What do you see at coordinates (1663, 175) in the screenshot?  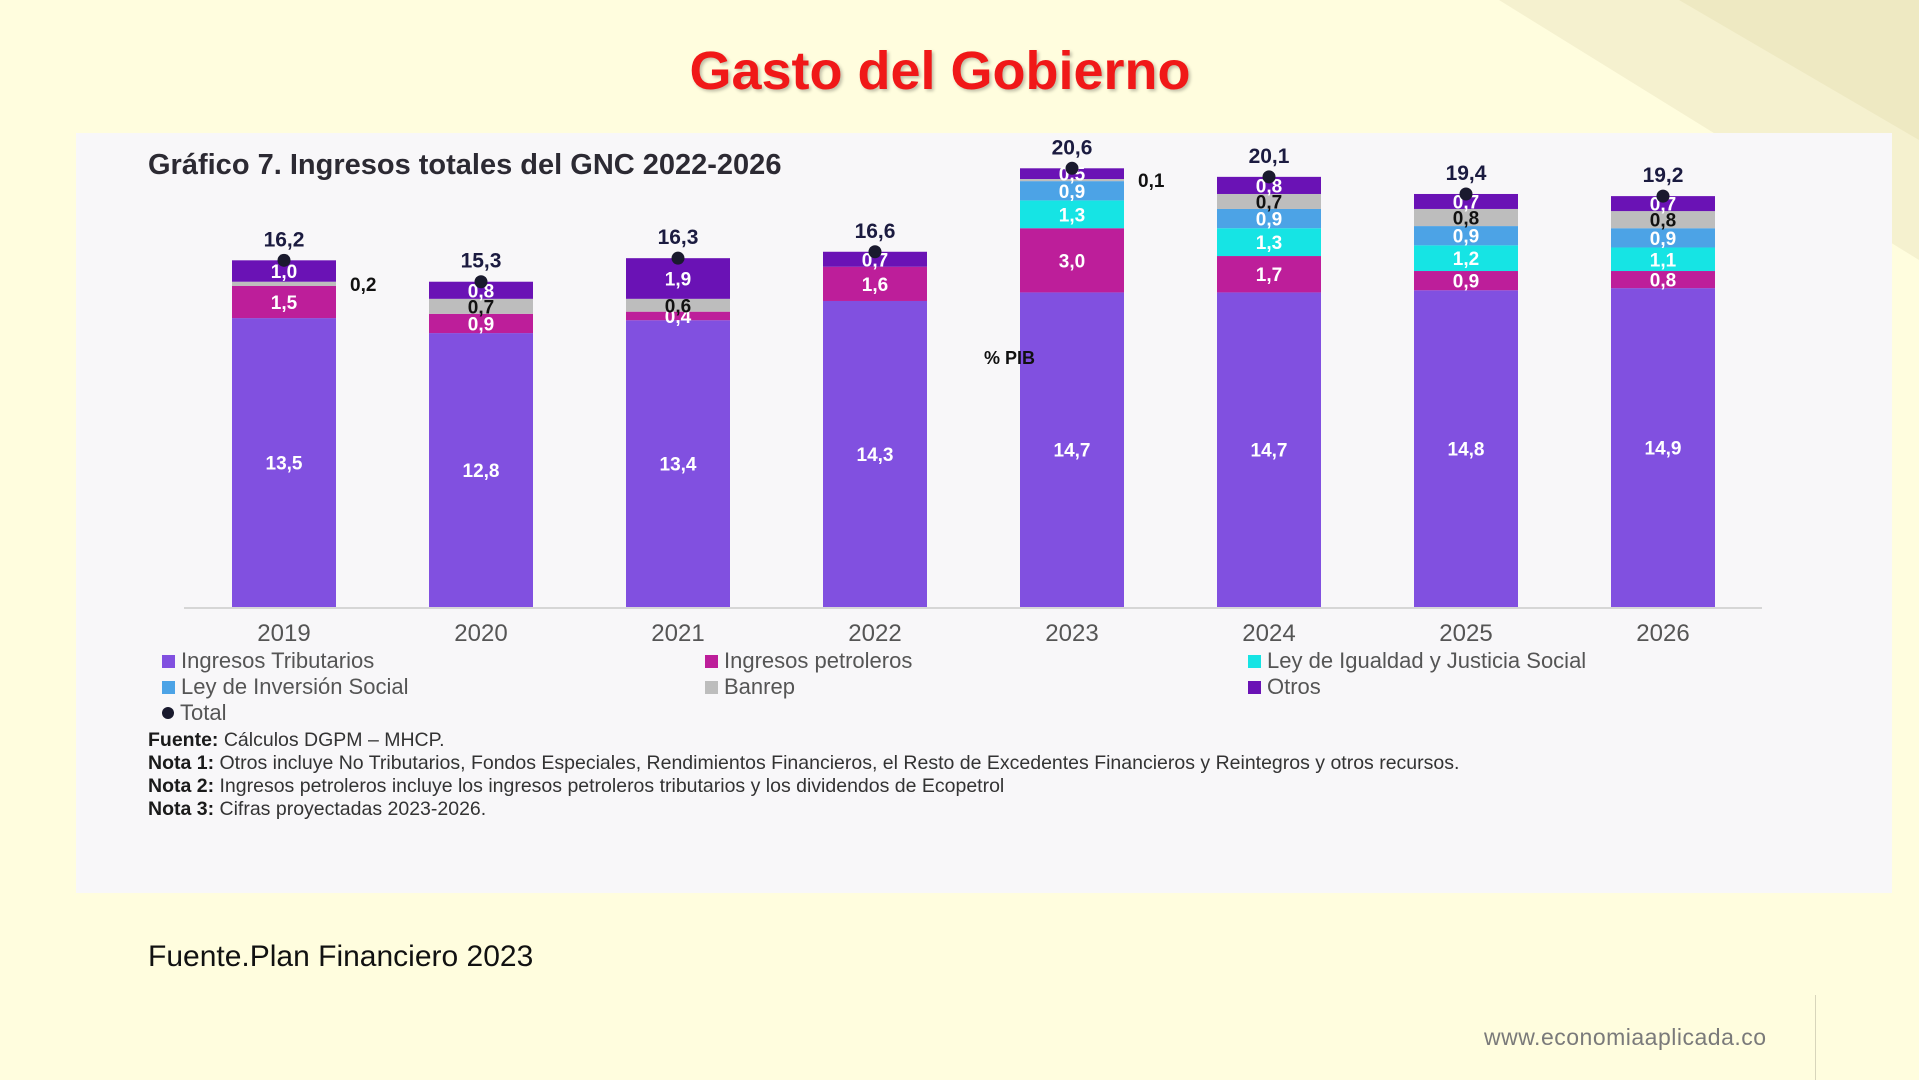 I see `total-label: 19,2` at bounding box center [1663, 175].